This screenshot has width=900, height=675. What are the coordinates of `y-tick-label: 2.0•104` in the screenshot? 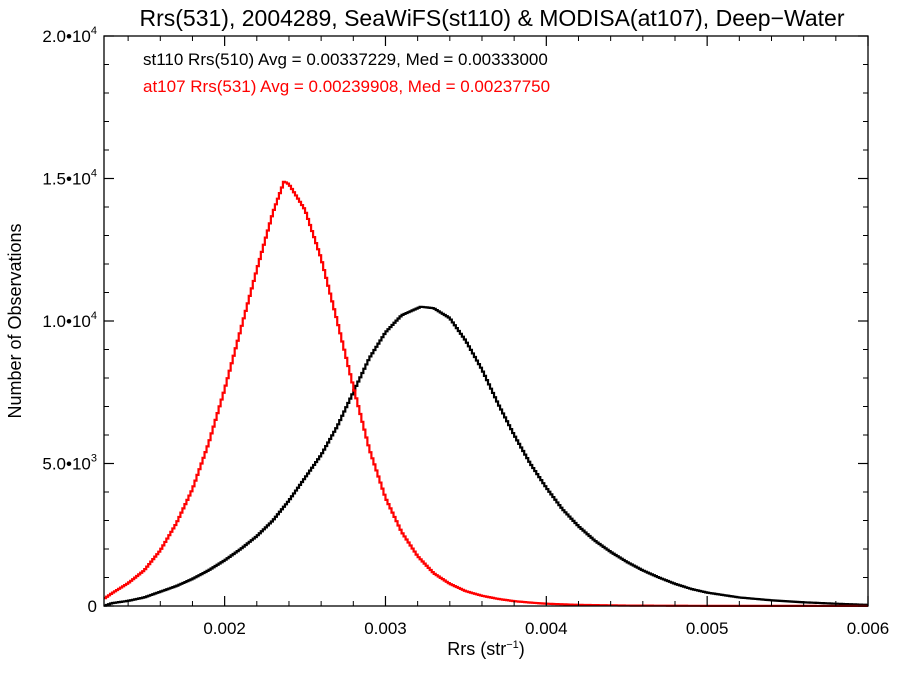 It's located at (69, 35).